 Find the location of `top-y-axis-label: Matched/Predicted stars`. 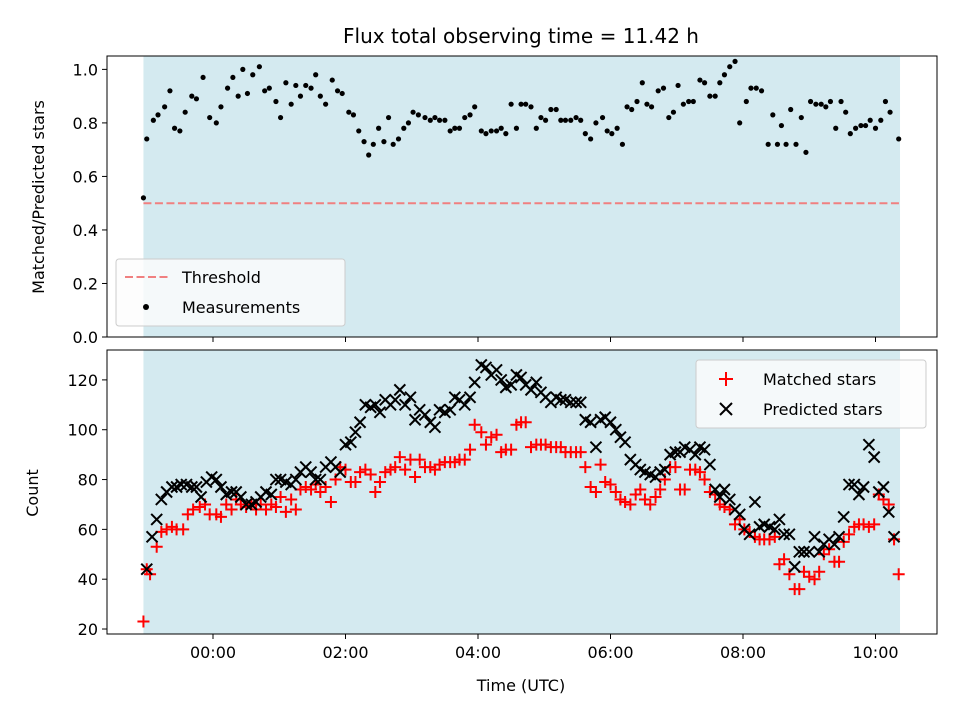

top-y-axis-label: Matched/Predicted stars is located at coordinates (38, 197).